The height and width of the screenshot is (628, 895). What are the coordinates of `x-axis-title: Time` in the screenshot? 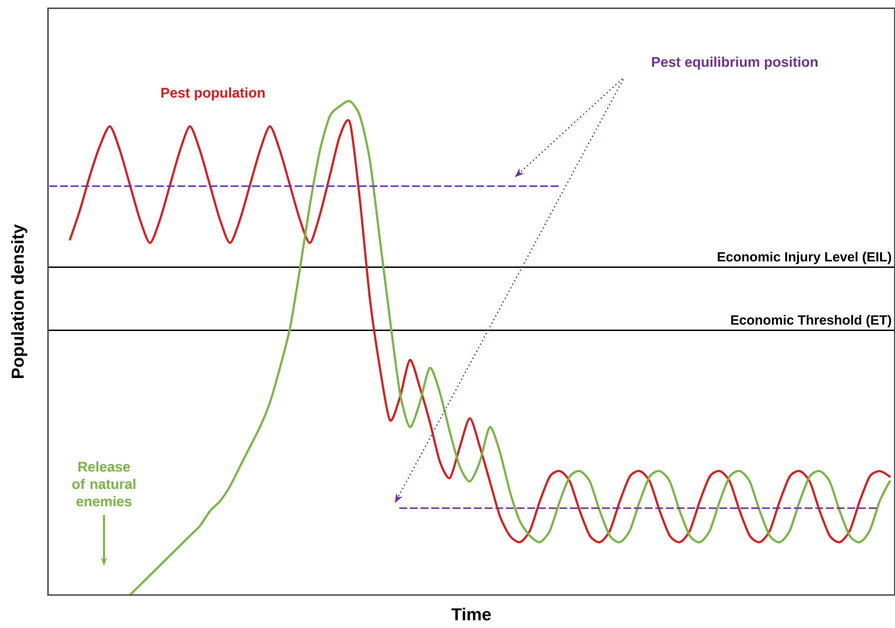 It's located at (471, 614).